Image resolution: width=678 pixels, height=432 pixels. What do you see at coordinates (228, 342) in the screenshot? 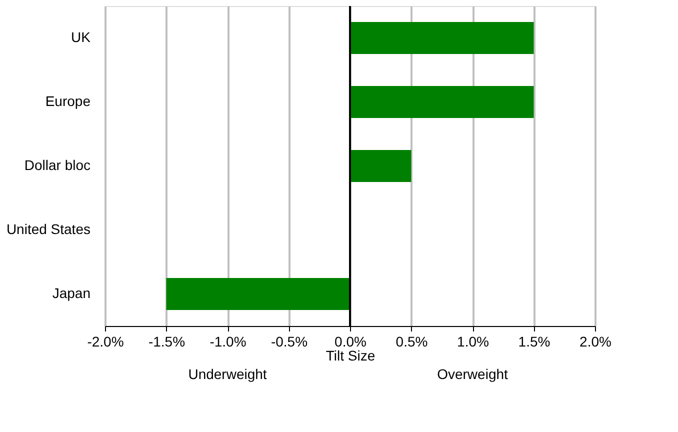
I see `x-tick-label: -1.0%` at bounding box center [228, 342].